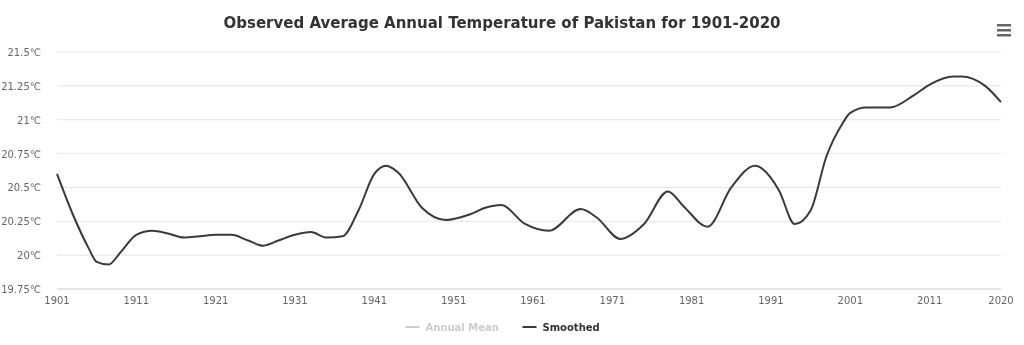  What do you see at coordinates (612, 300) in the screenshot?
I see `x-tick-label: 1971` at bounding box center [612, 300].